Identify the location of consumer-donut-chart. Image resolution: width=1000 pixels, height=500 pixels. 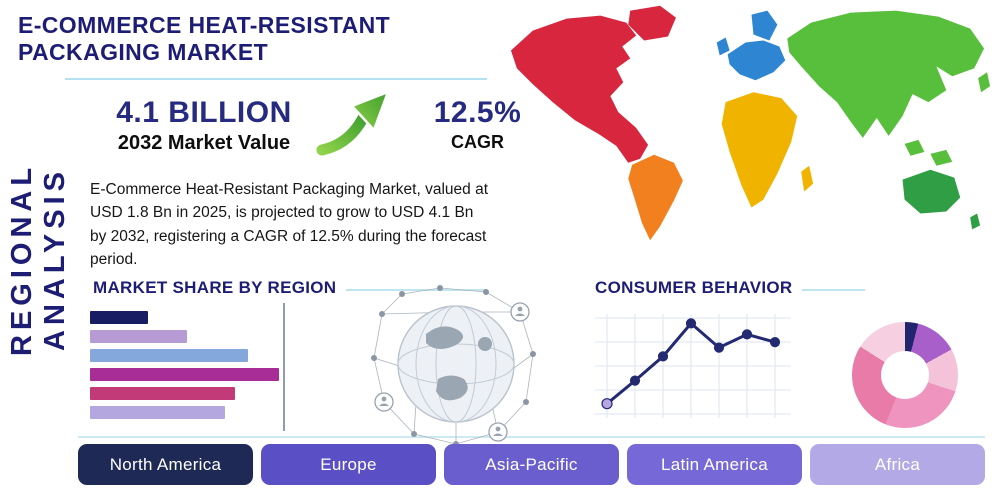
(905, 375).